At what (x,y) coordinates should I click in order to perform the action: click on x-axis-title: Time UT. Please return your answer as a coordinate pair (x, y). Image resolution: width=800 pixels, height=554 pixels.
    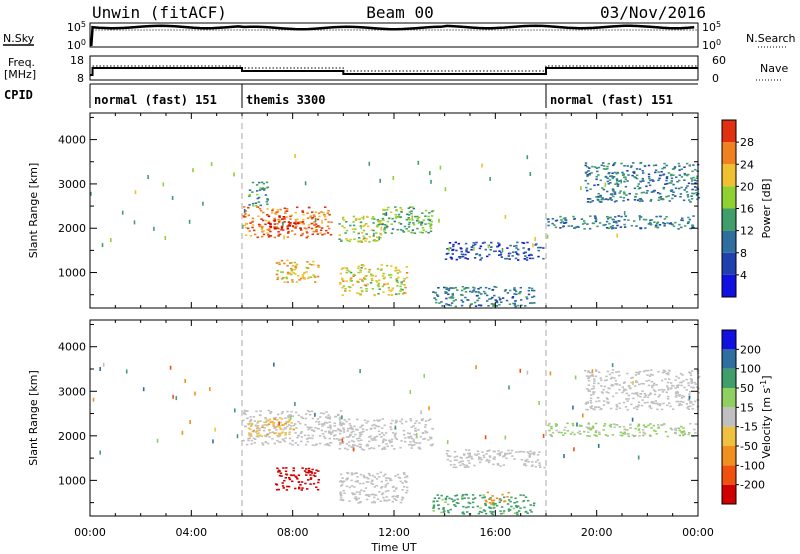
    Looking at the image, I should click on (393, 547).